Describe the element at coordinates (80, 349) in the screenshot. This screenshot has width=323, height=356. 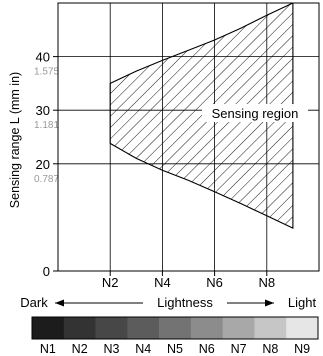
I see `scale-label: N2` at that location.